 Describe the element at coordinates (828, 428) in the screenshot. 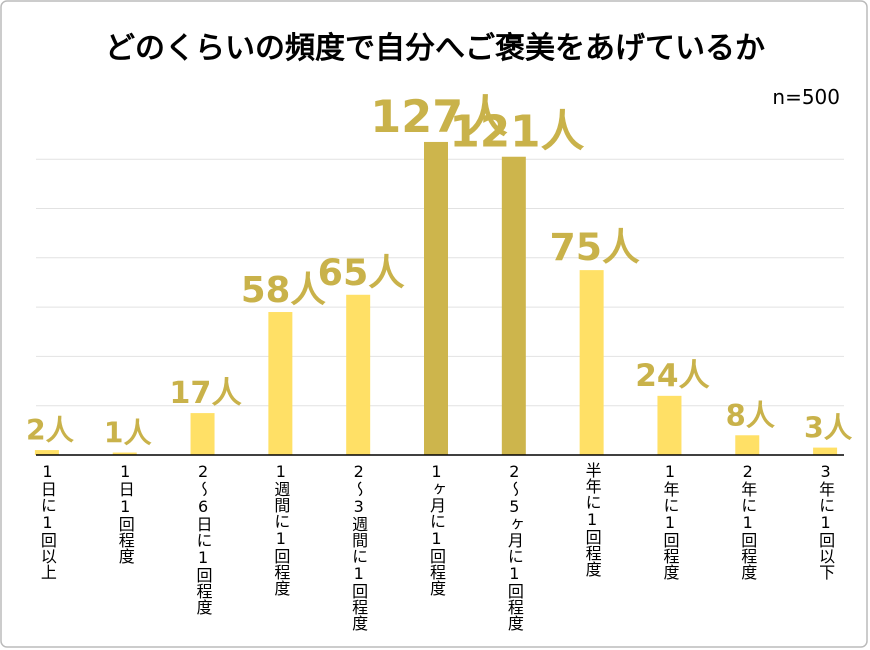

I see `value-label: 3人` at that location.